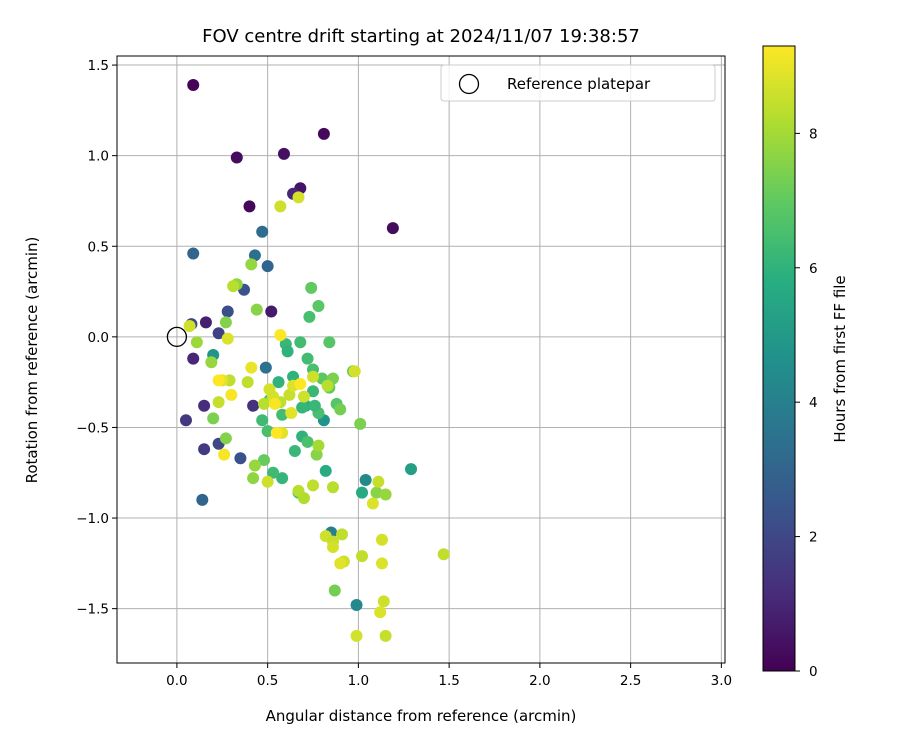 This screenshot has height=754, width=900. What do you see at coordinates (813, 403) in the screenshot?
I see `colorbar-tick-label: 4` at bounding box center [813, 403].